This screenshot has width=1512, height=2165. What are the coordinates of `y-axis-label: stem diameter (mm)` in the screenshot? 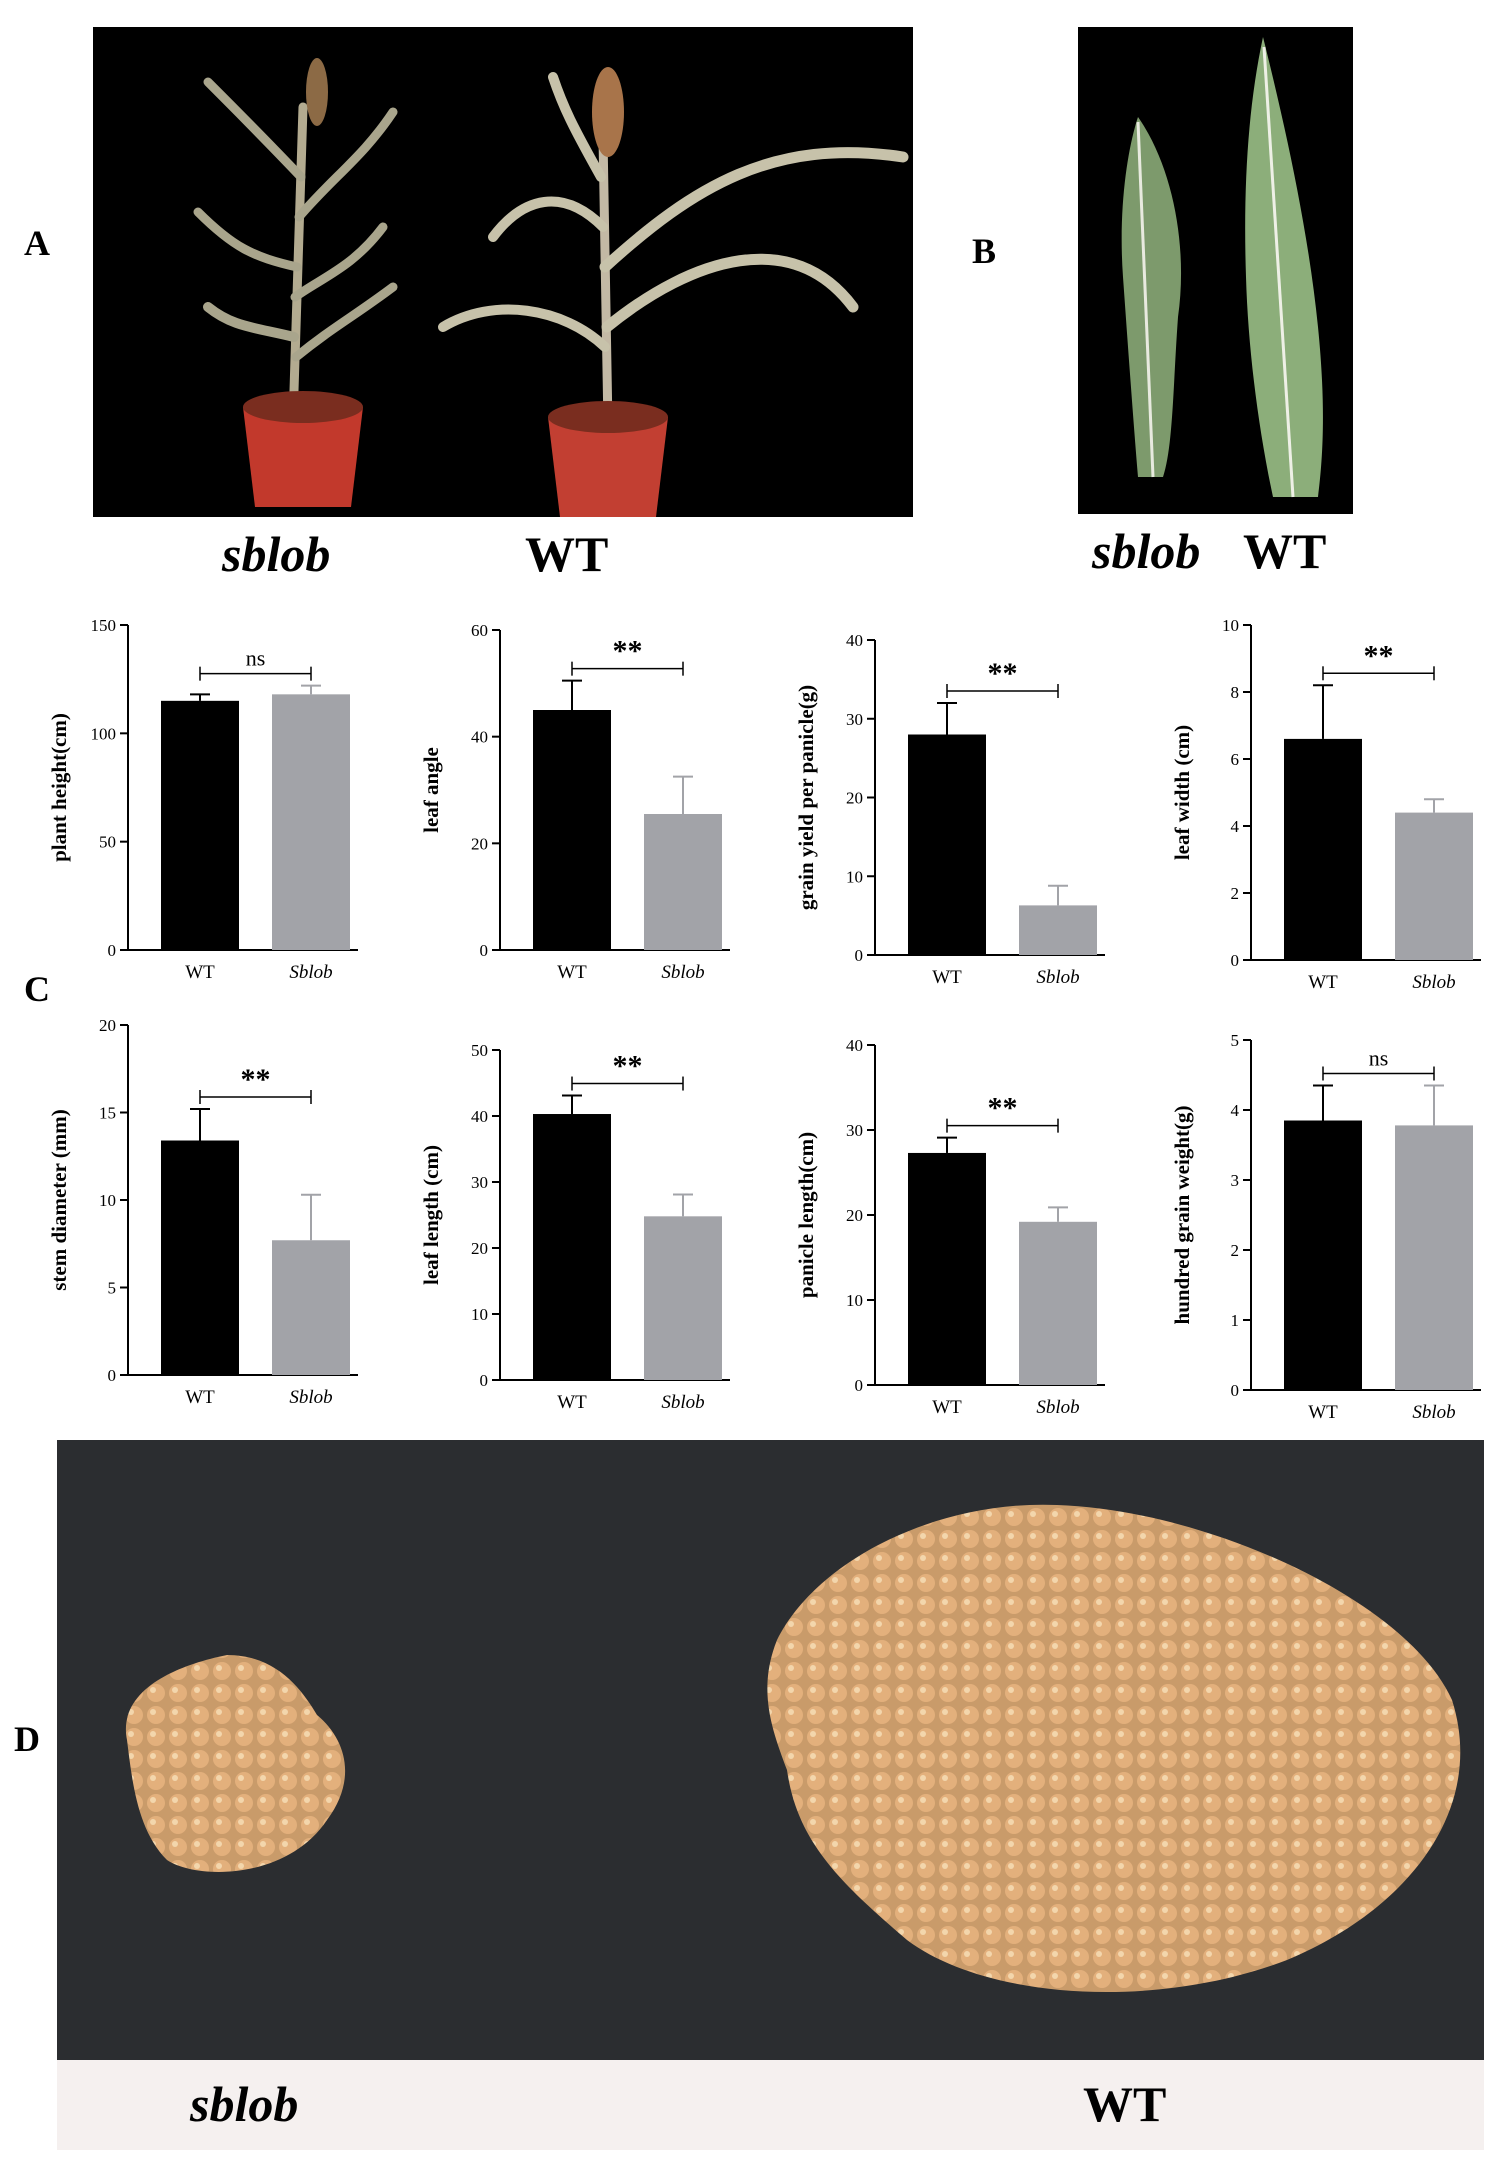 It's located at (59, 1200).